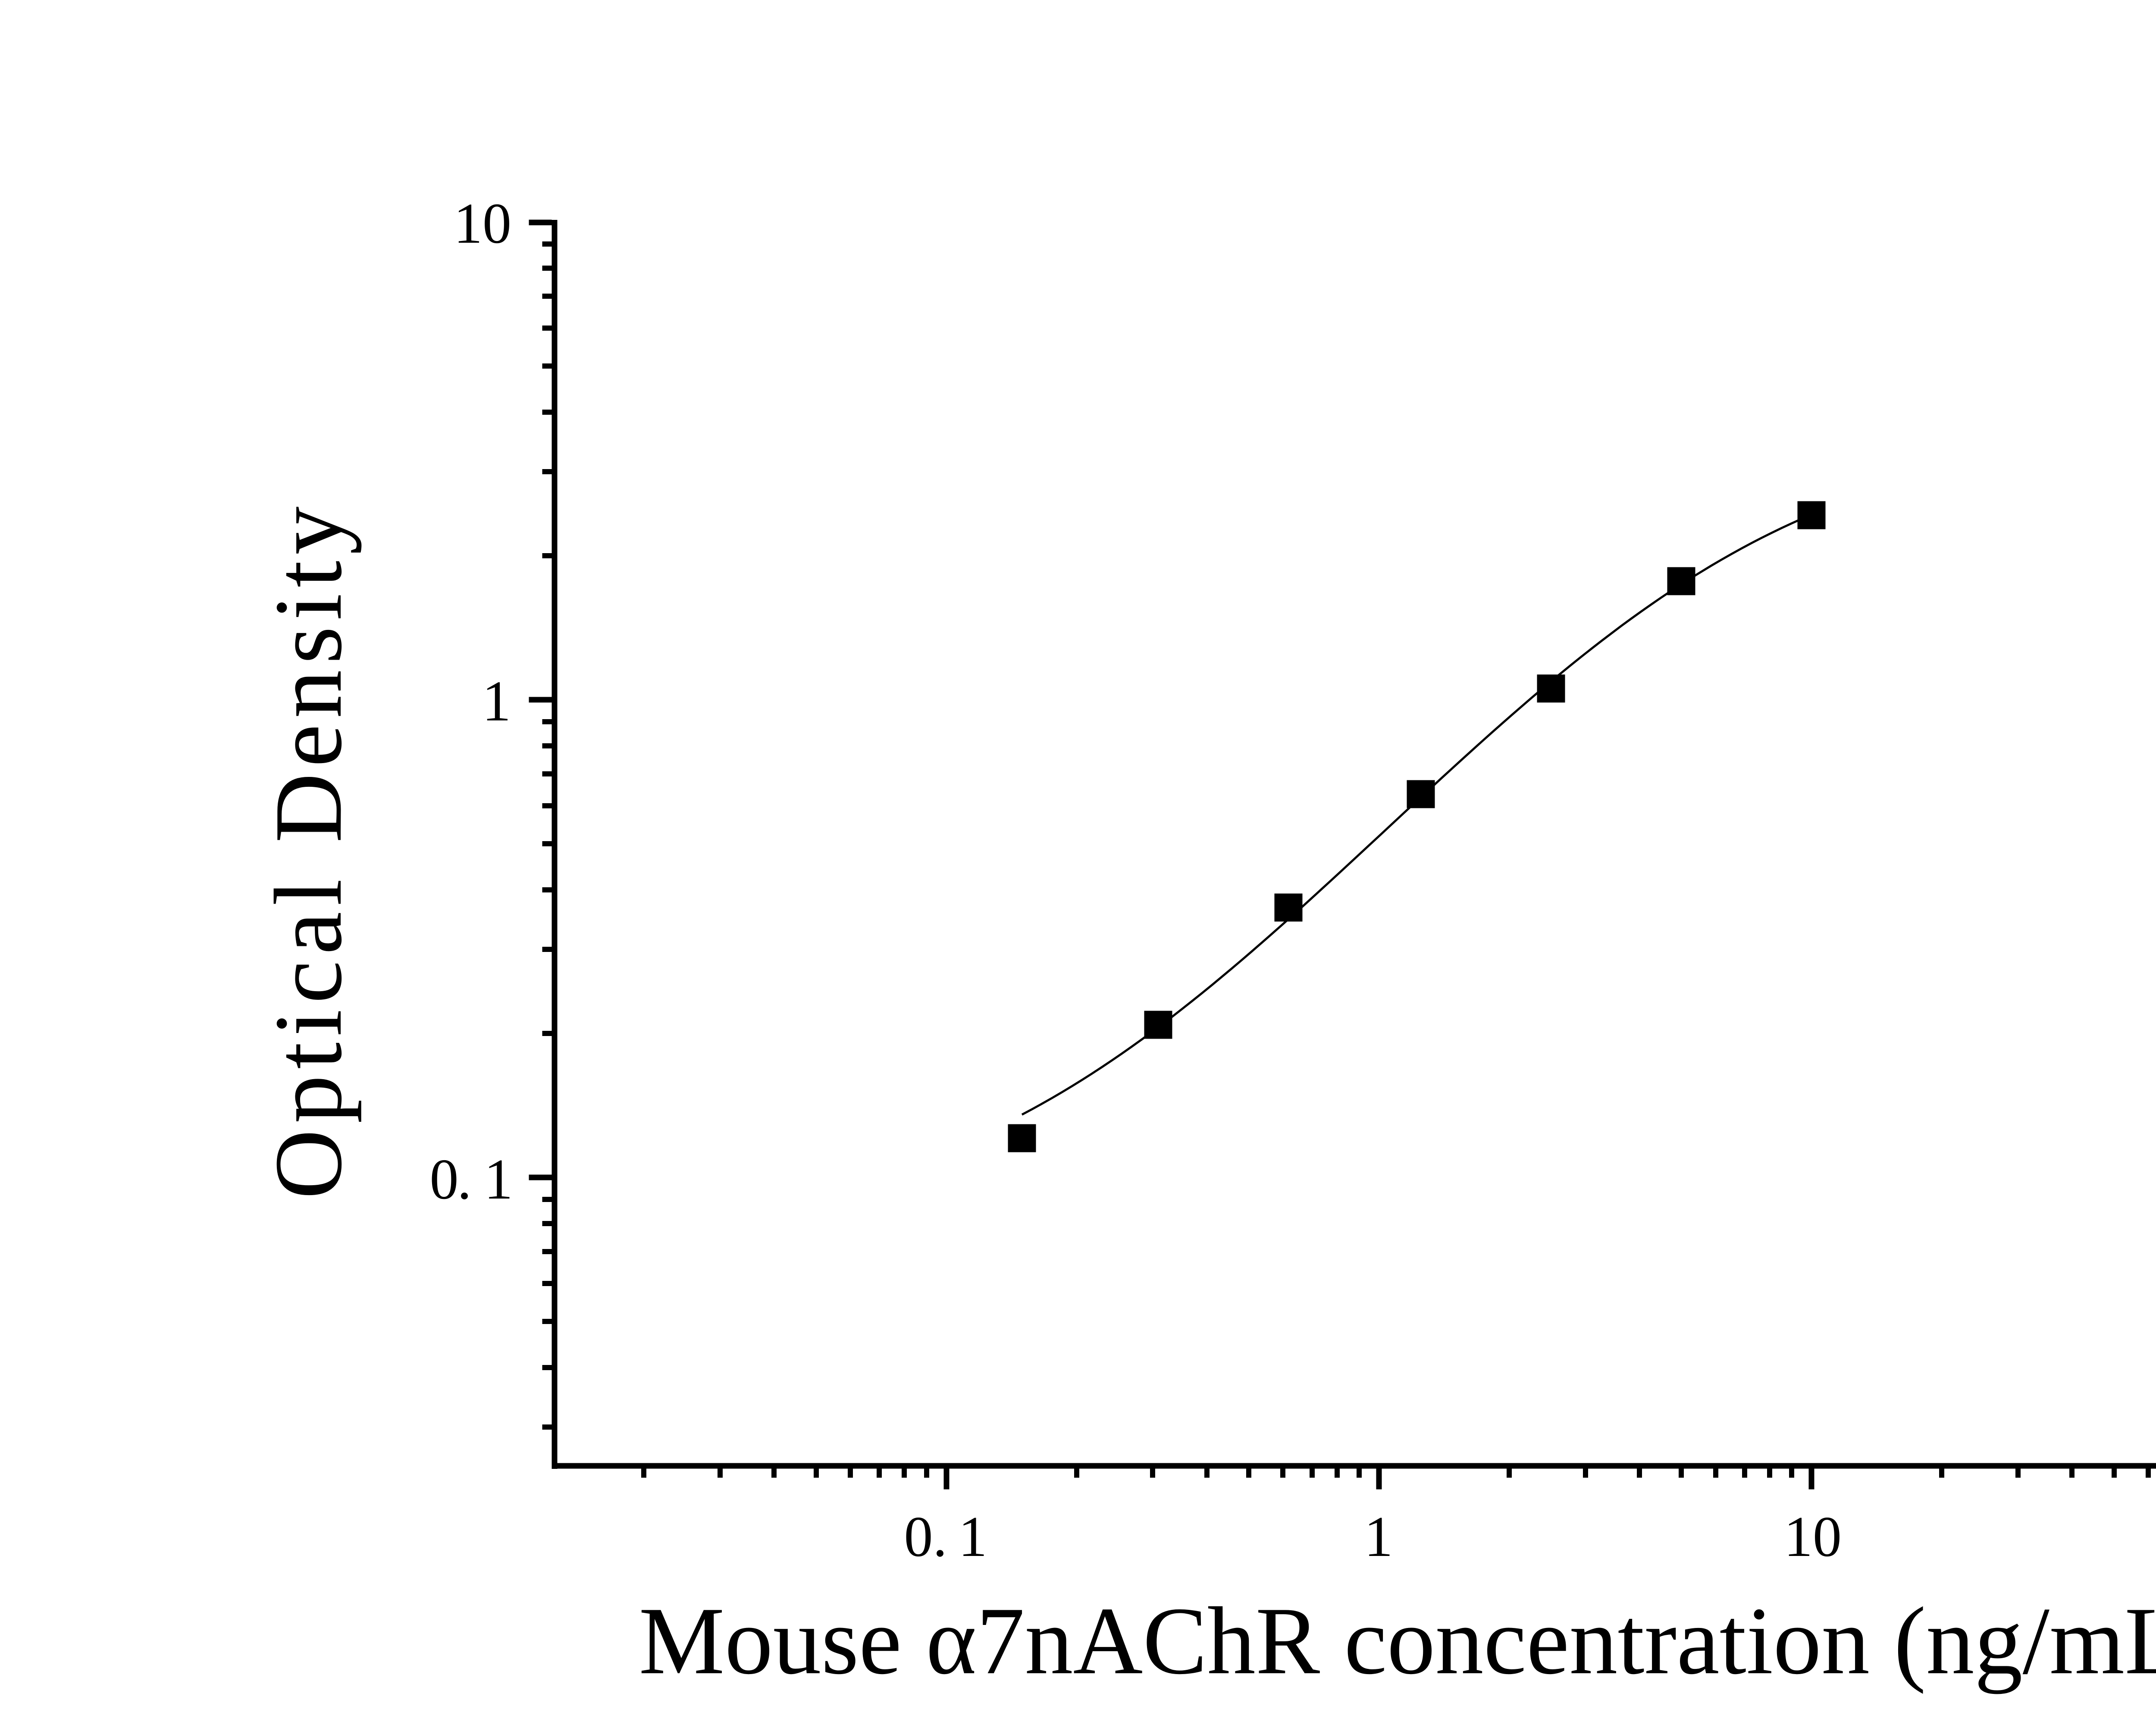 The width and height of the screenshot is (2156, 1731). Describe the element at coordinates (1397, 1640) in the screenshot. I see `svg-text:Mouse α7nAChR concentration (n: Mouse α7nAChR concentration (ng/mL)` at that location.